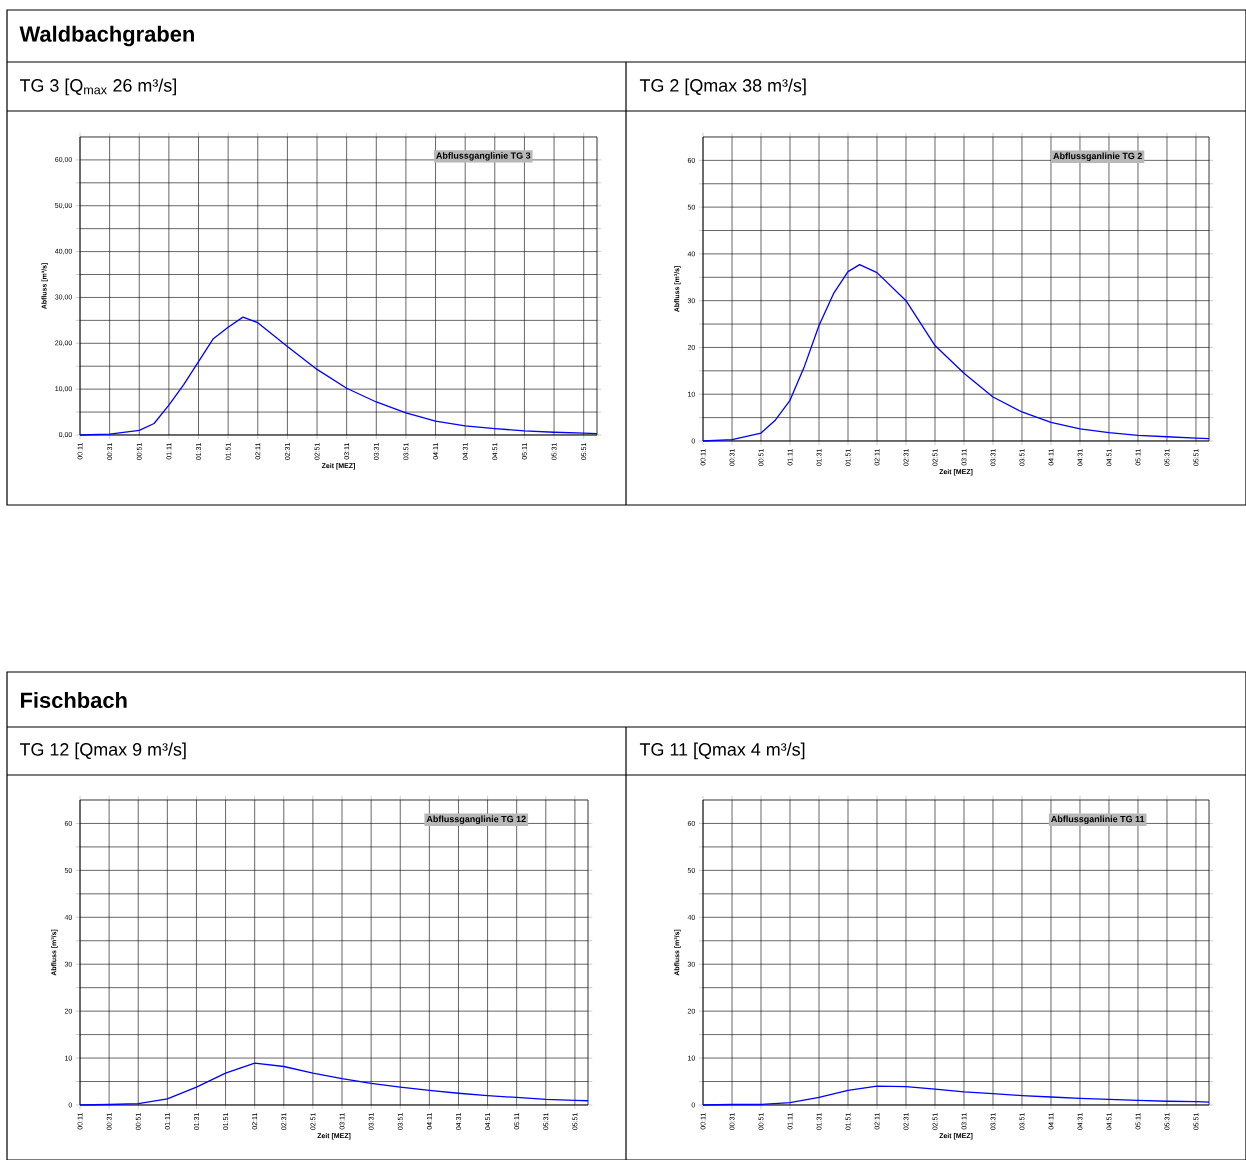 The image size is (1246, 1160). What do you see at coordinates (483, 156) in the screenshot?
I see `annotation: Abflussganglinie TG 3` at bounding box center [483, 156].